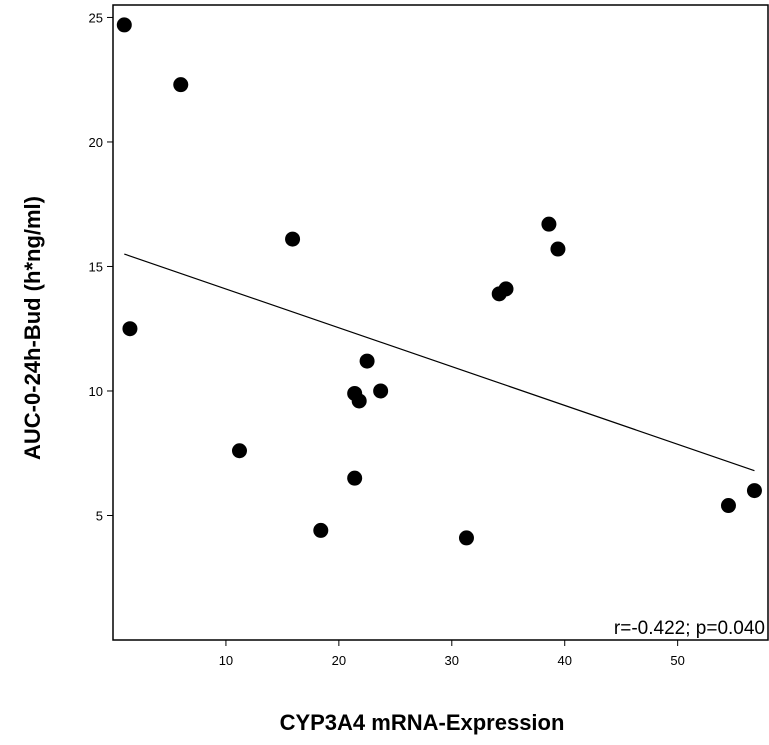 The height and width of the screenshot is (745, 769). Describe the element at coordinates (564, 660) in the screenshot. I see `x-tick-label: 40` at that location.